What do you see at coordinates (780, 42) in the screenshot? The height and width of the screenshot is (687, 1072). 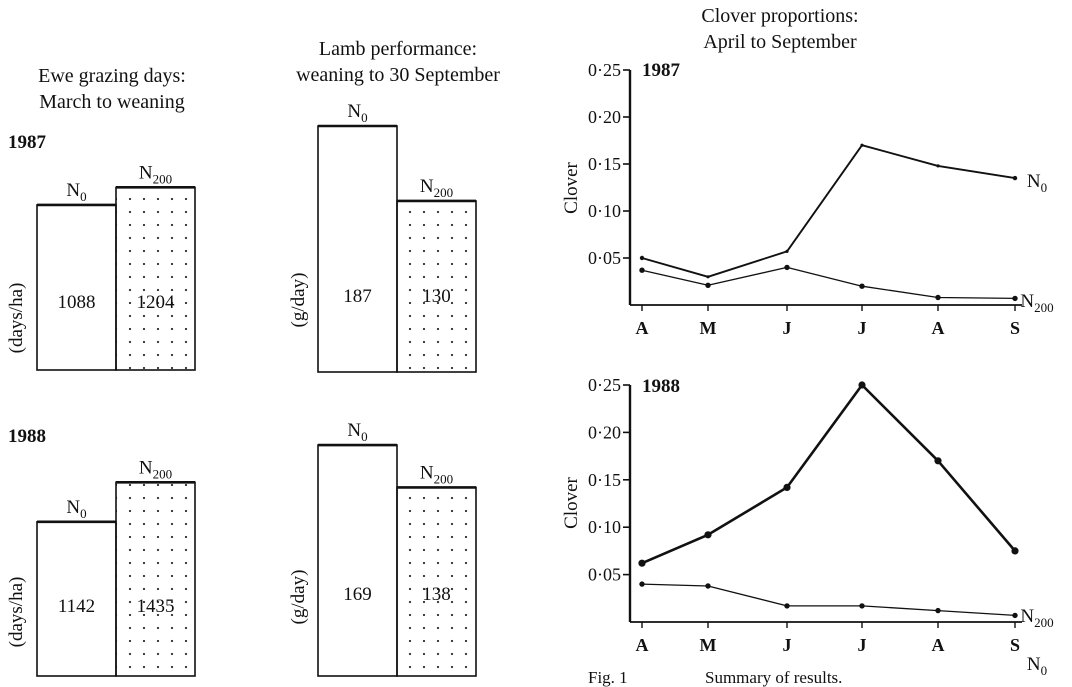 I see `clover-header-line2: April to September` at bounding box center [780, 42].